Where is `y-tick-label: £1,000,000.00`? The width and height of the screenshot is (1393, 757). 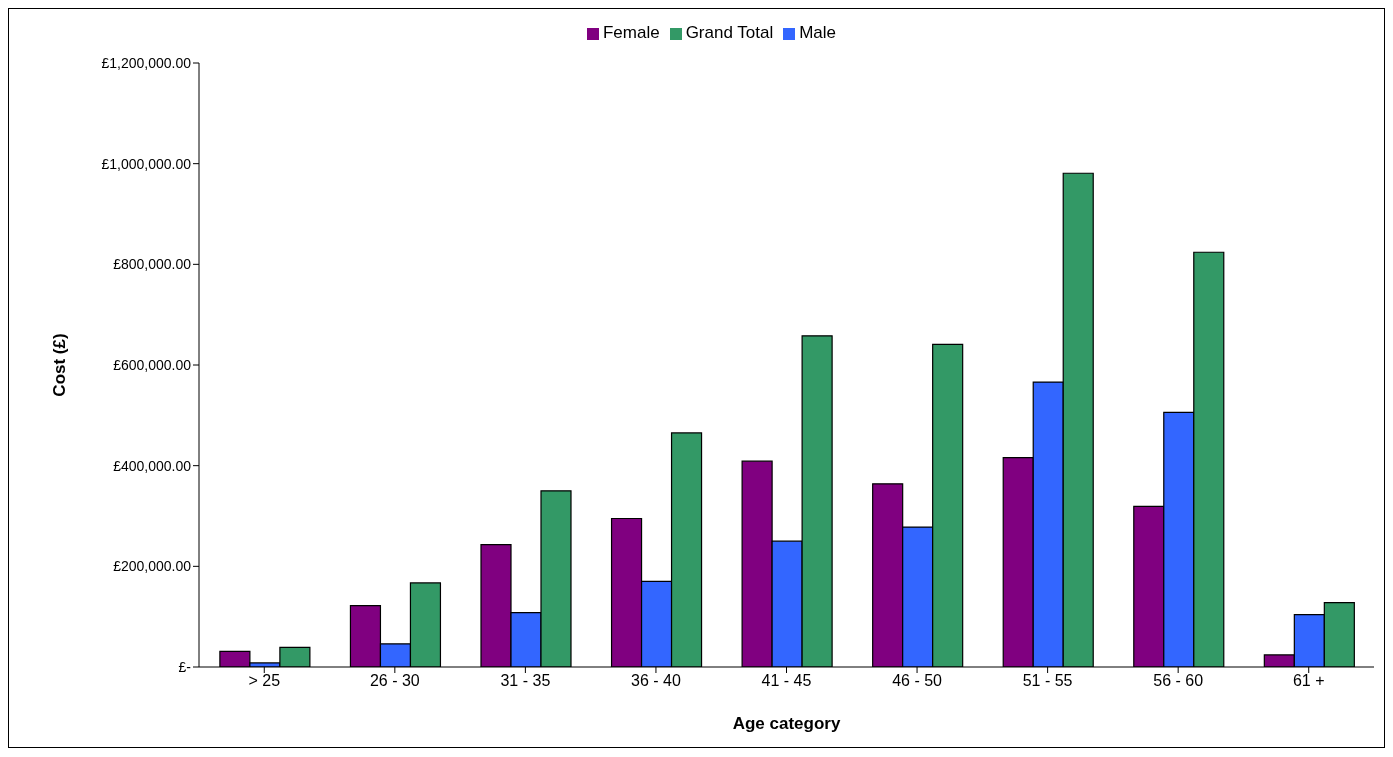 y-tick-label: £1,000,000.00 is located at coordinates (146, 163).